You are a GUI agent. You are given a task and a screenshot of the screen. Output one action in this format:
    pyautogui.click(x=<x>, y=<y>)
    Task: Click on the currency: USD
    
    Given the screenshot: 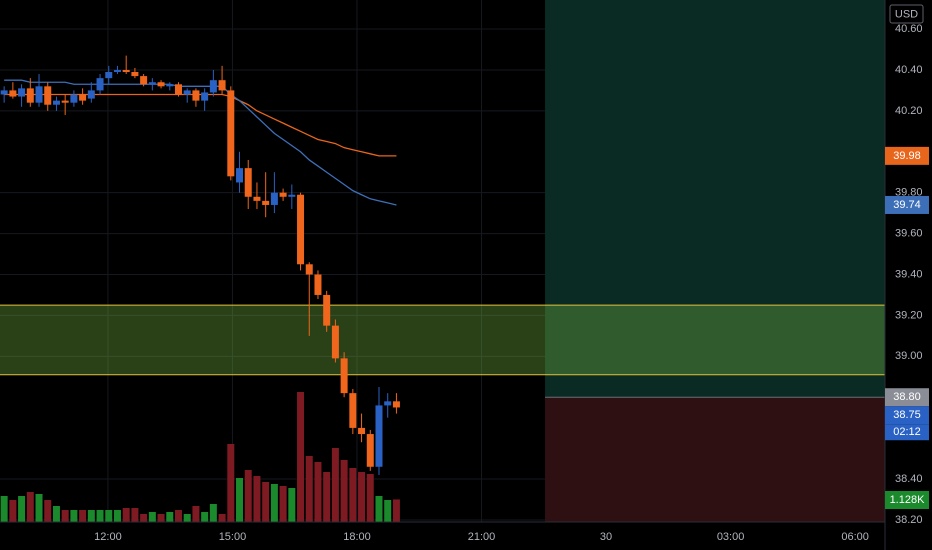 What is the action you would take?
    pyautogui.click(x=906, y=14)
    